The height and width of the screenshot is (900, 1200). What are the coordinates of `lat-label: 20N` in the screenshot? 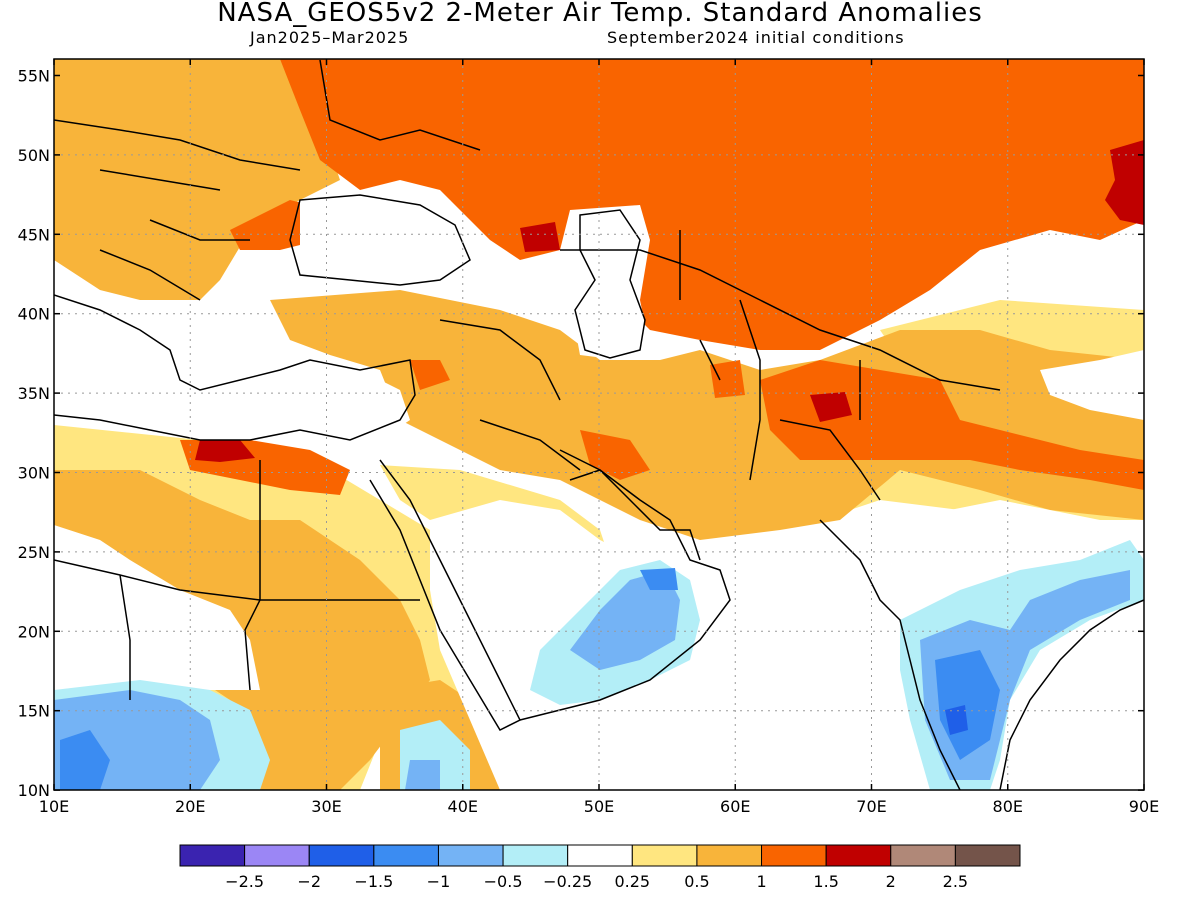 It's located at (34, 631).